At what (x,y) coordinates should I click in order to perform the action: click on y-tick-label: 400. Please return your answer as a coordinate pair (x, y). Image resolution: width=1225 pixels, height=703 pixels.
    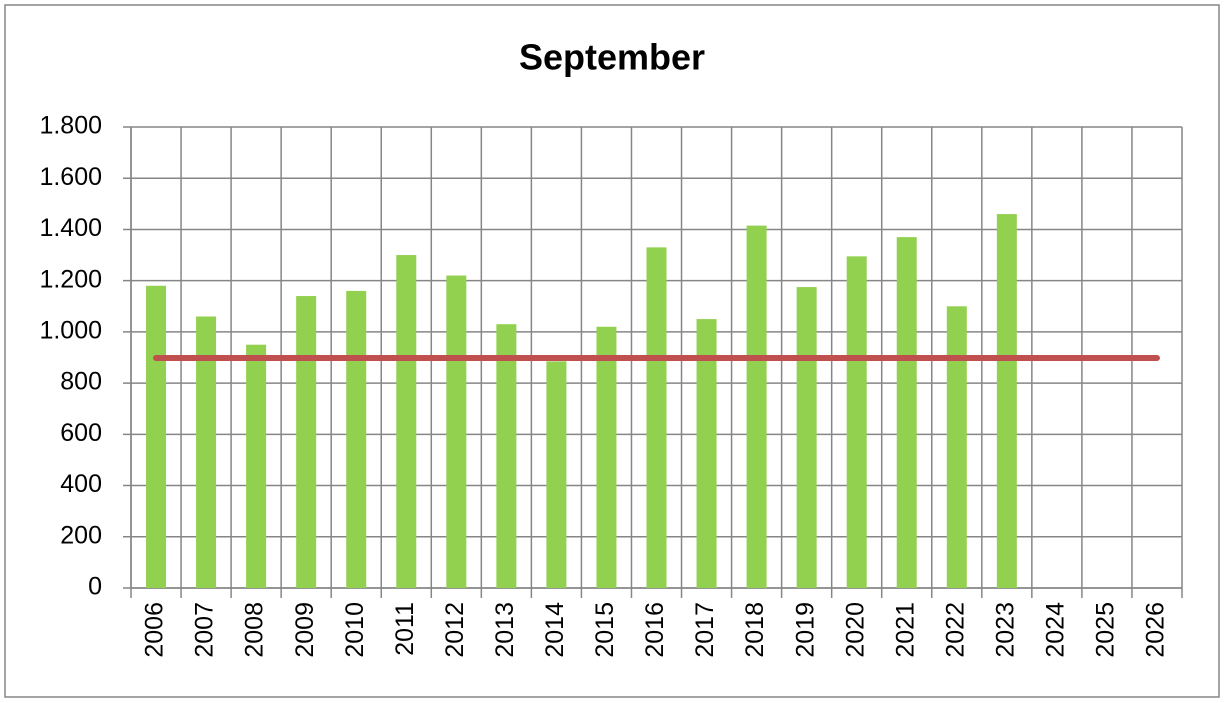
    Looking at the image, I should click on (81, 484).